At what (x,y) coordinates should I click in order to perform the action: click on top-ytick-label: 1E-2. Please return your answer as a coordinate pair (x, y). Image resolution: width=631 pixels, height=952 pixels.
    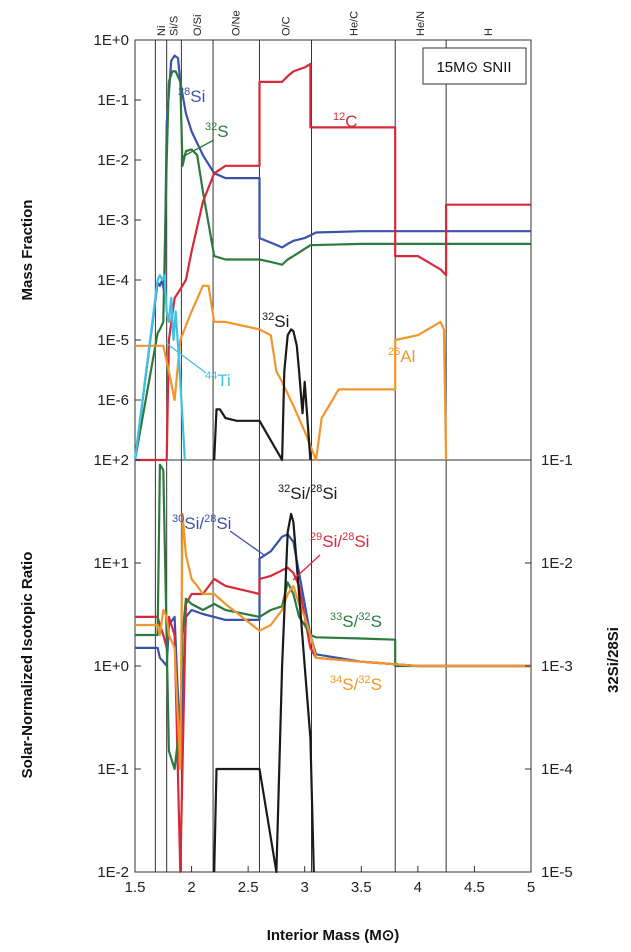
    Looking at the image, I should click on (113, 160).